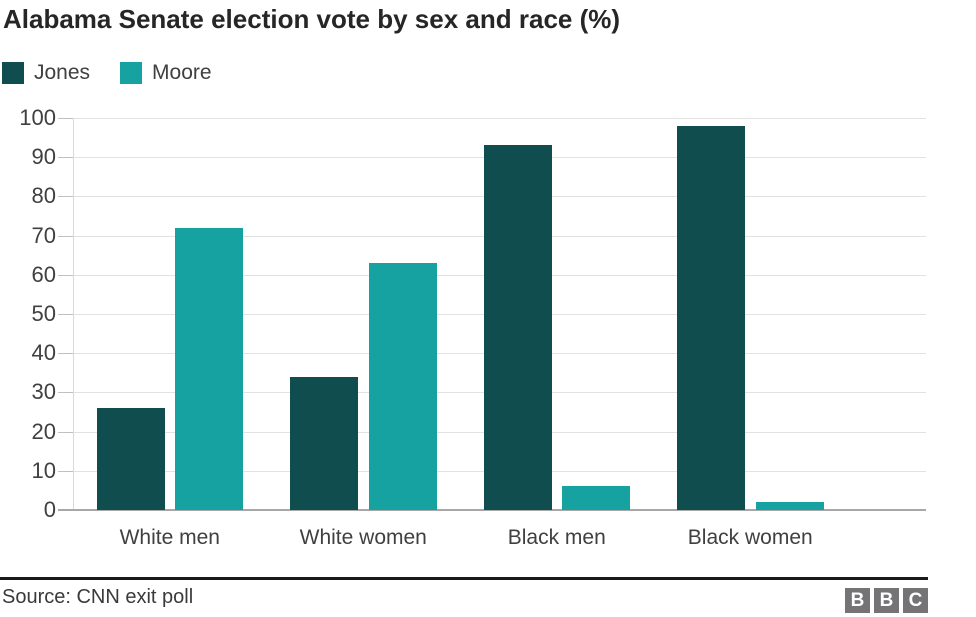  What do you see at coordinates (182, 72) in the screenshot?
I see `legend-label-moore: Moore` at bounding box center [182, 72].